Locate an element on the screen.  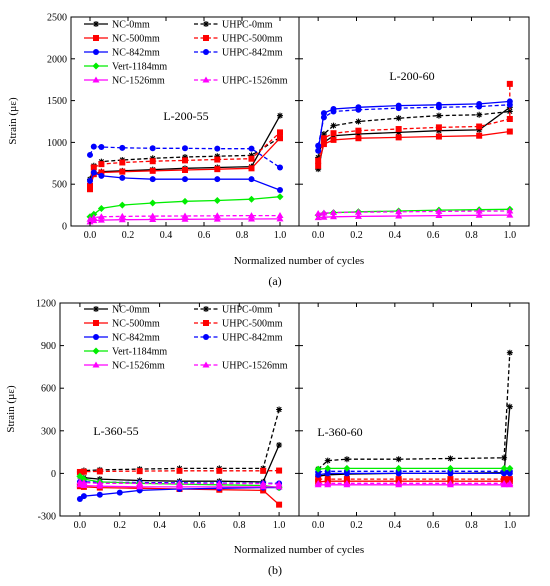
y-tick-label: 600 is located at coordinates (48, 389).